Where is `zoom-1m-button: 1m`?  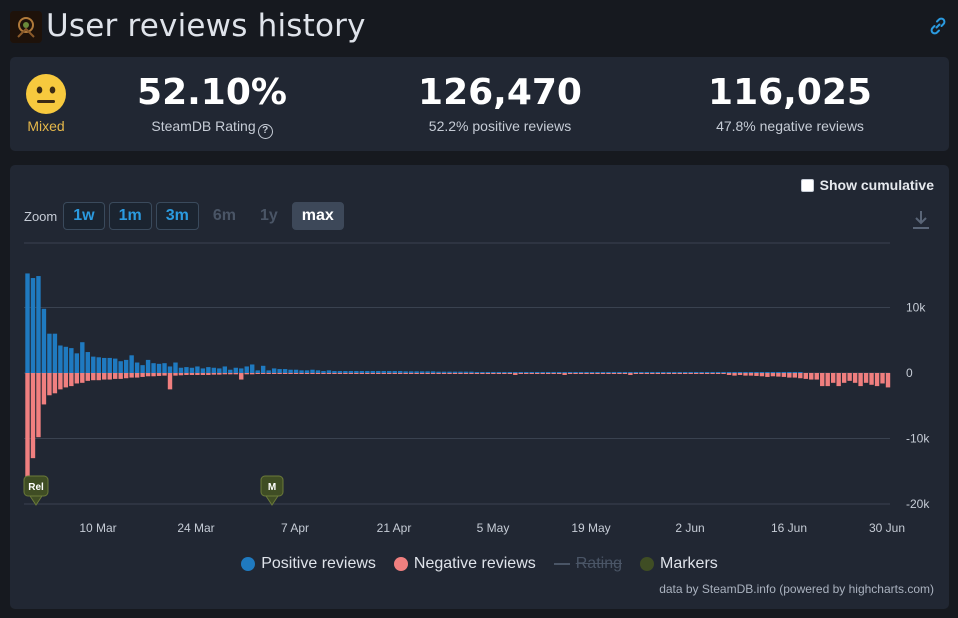 zoom-1m-button: 1m is located at coordinates (130, 216).